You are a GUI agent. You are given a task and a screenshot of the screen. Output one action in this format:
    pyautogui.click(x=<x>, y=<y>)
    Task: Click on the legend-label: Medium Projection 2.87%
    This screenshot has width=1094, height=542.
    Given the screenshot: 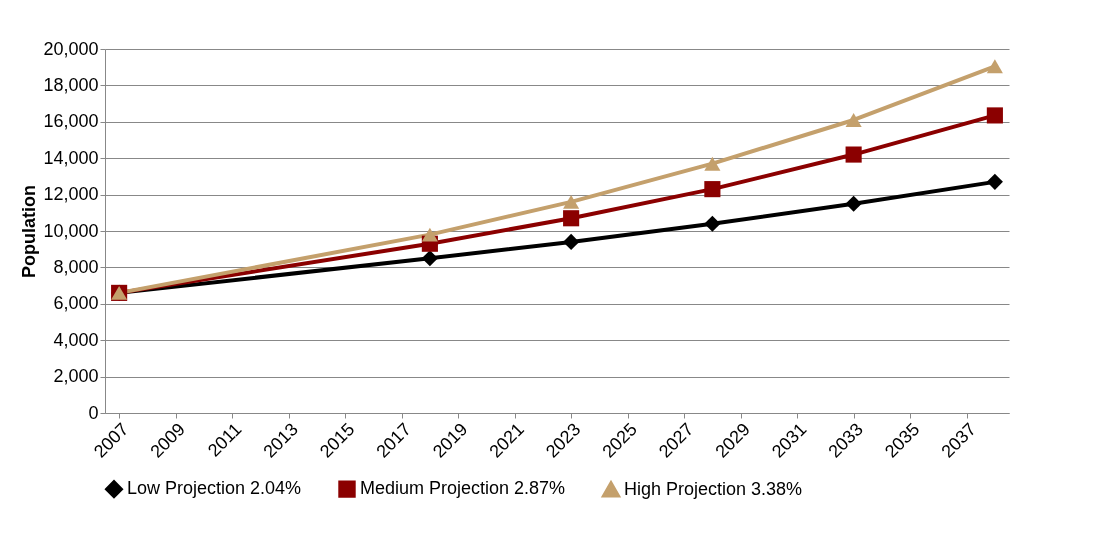 What is the action you would take?
    pyautogui.click(x=463, y=488)
    